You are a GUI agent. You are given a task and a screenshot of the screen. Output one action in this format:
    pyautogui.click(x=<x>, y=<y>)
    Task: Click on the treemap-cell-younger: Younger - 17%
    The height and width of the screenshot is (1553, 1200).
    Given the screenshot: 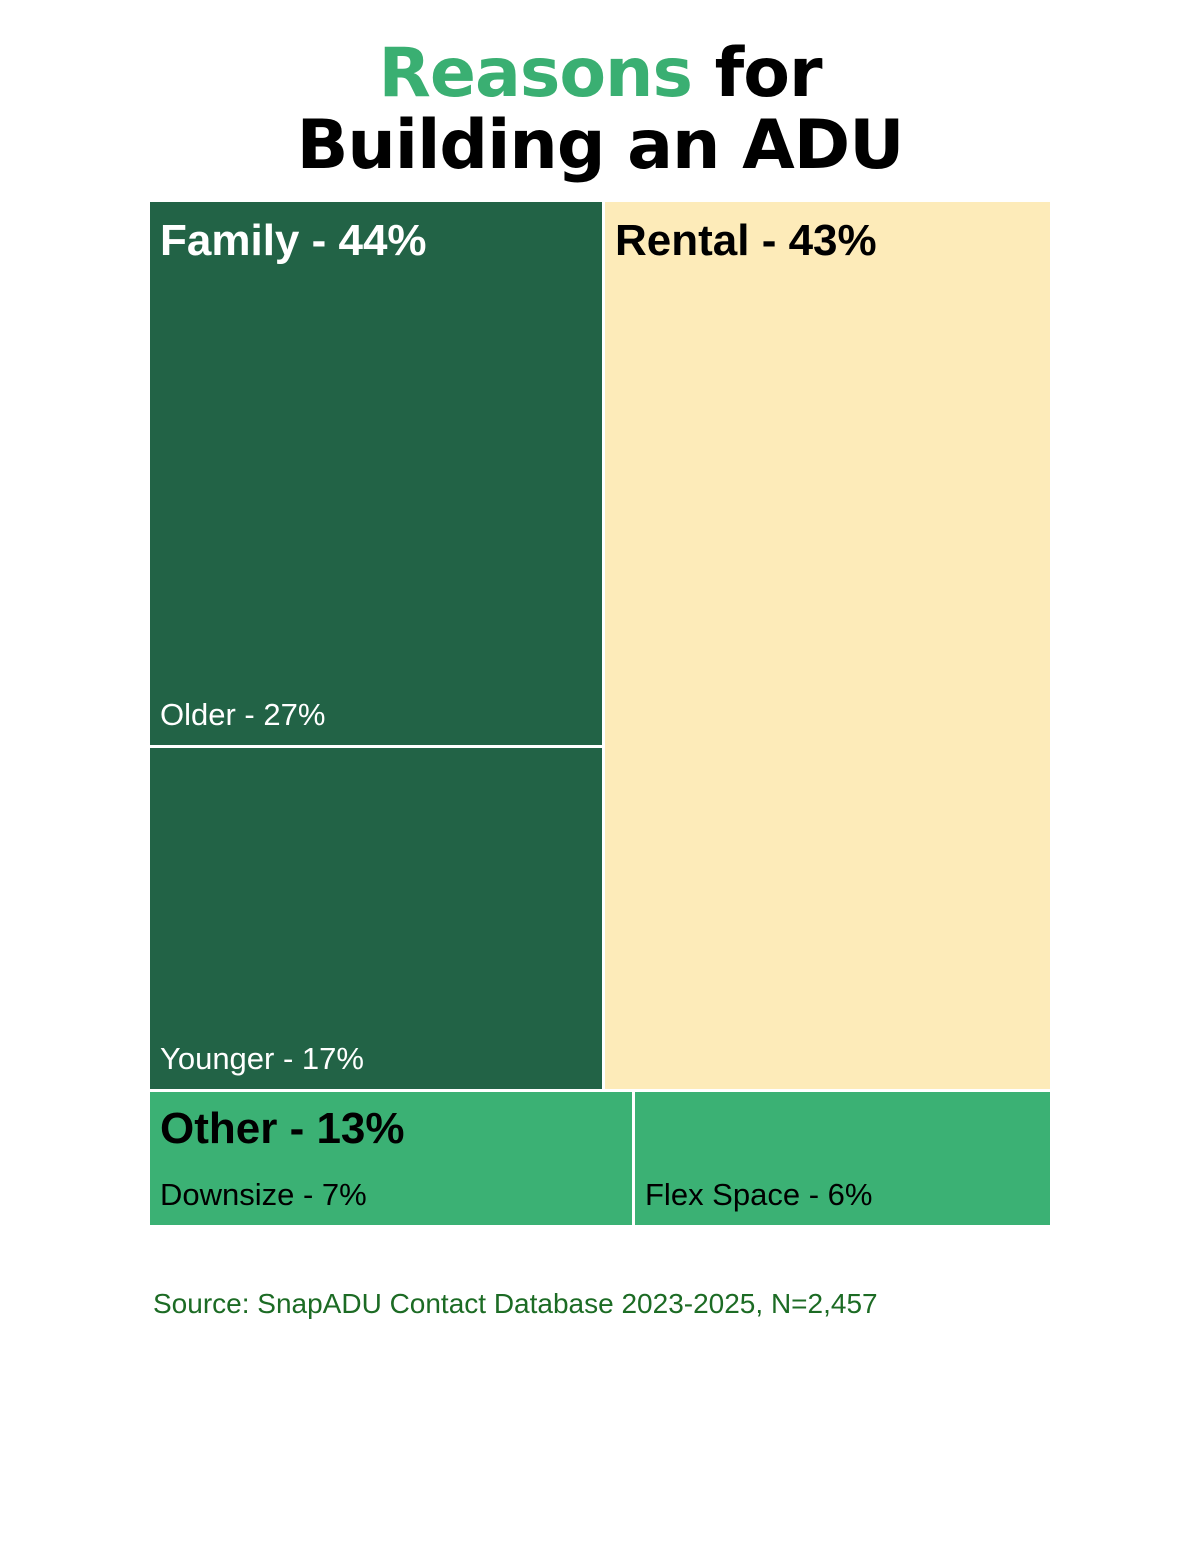 What is the action you would take?
    pyautogui.click(x=376, y=918)
    